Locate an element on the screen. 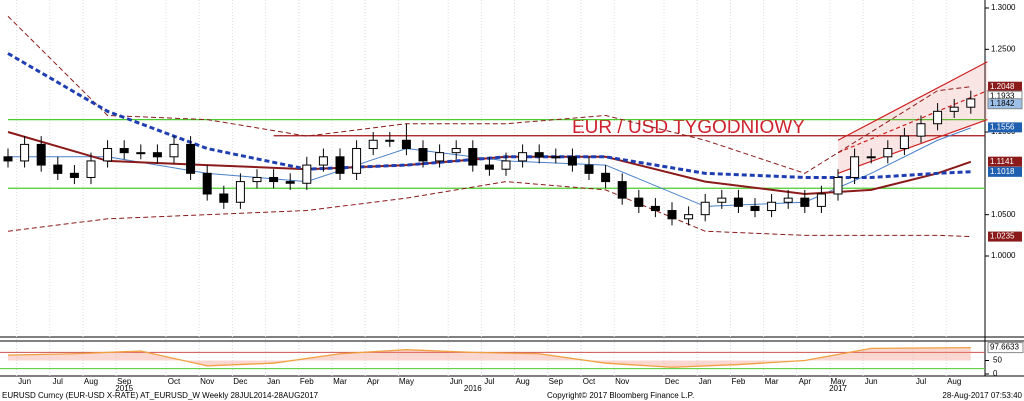 The width and height of the screenshot is (1024, 401). y-tick-label: 1.0500 is located at coordinates (1003, 214).